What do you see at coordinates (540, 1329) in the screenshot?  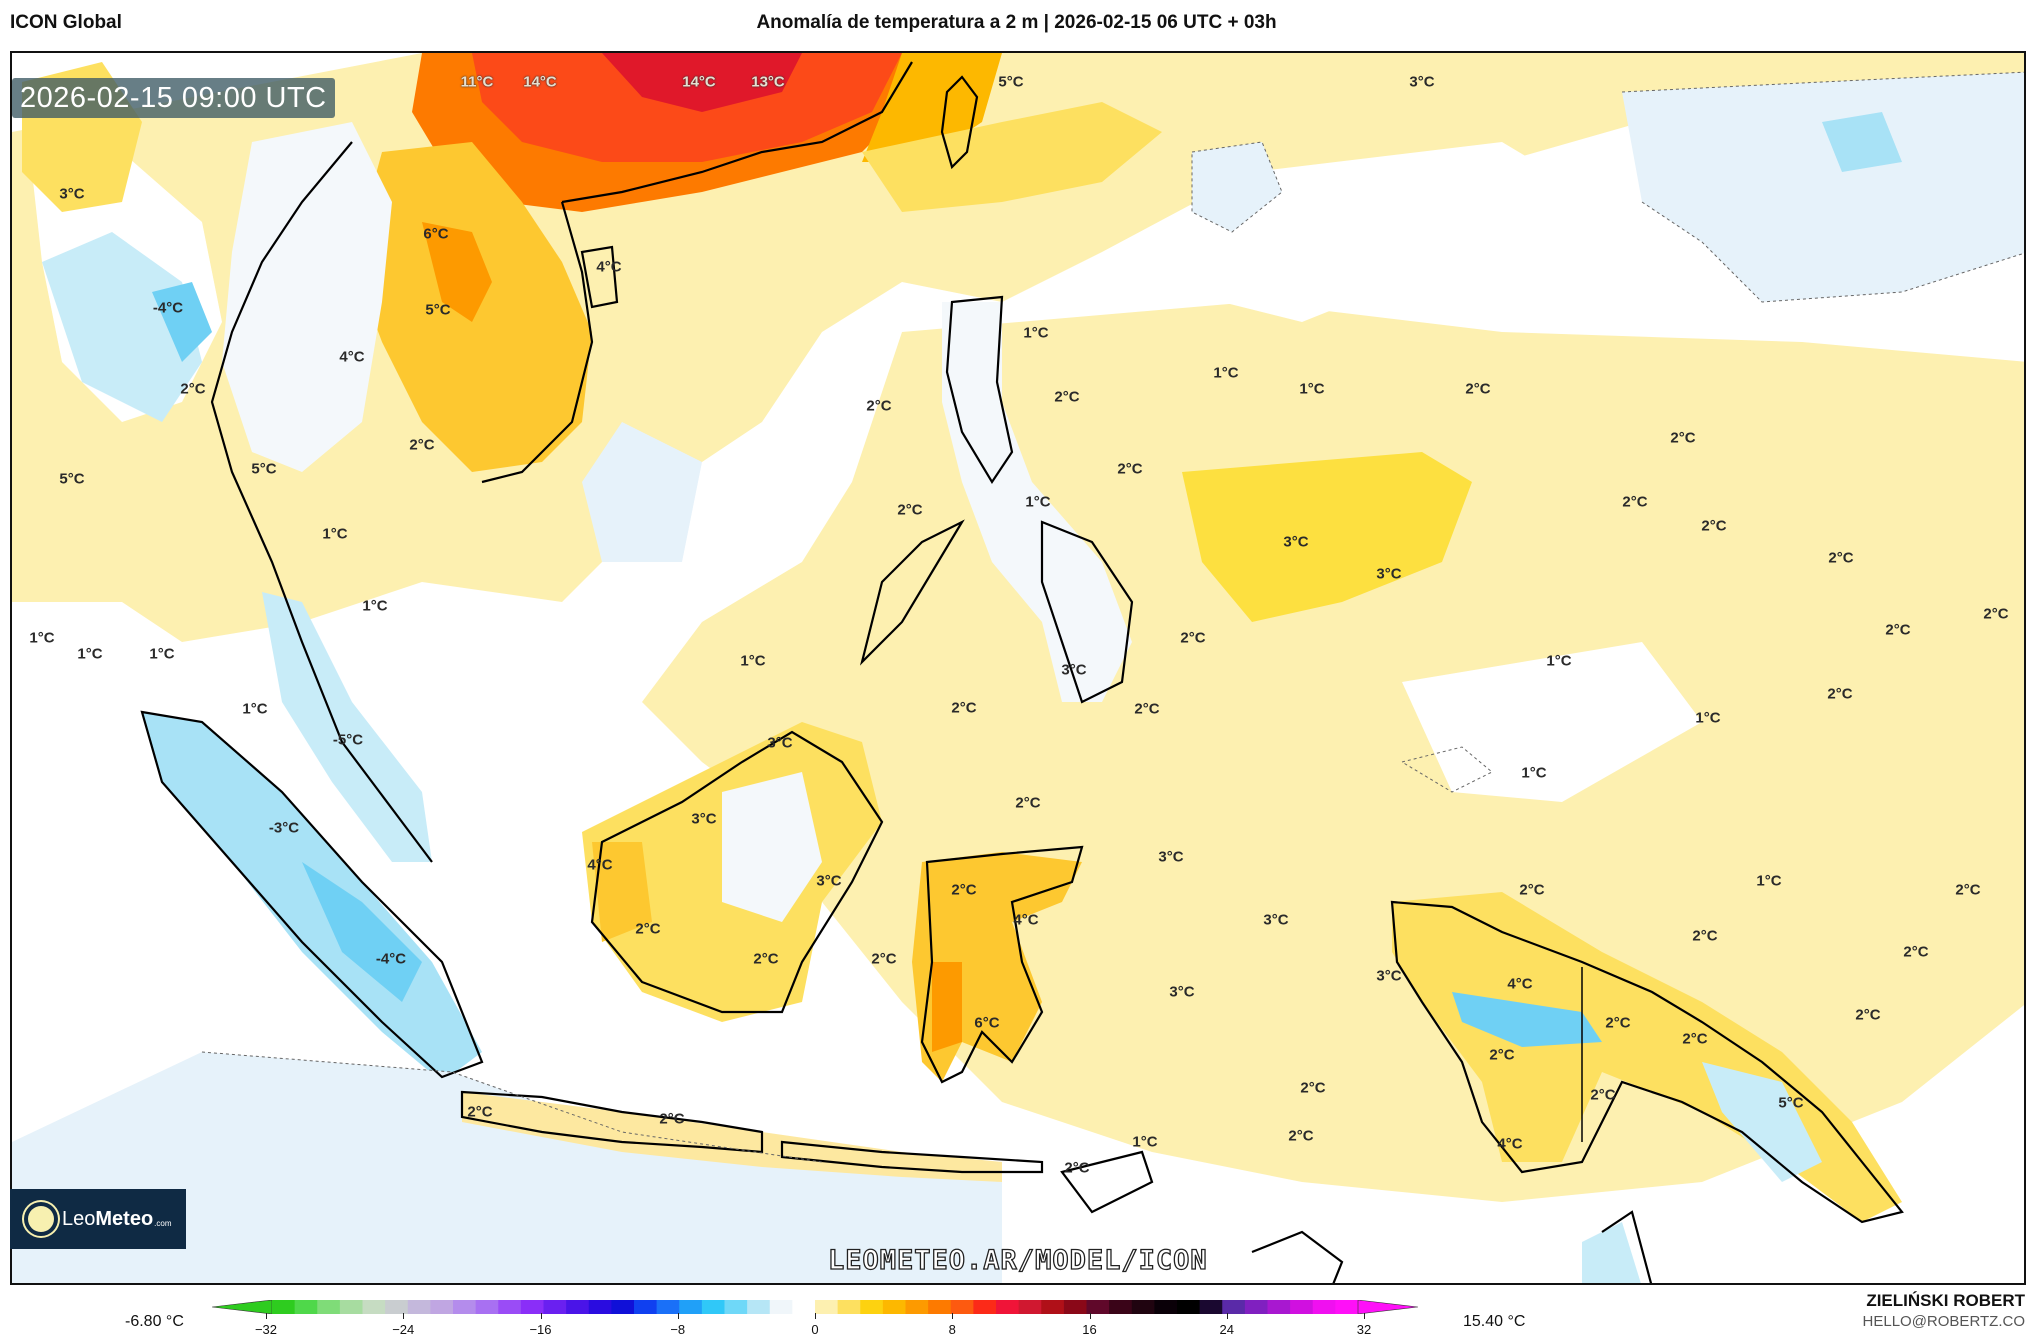 I see `colorbar-tick-label: −16` at bounding box center [540, 1329].